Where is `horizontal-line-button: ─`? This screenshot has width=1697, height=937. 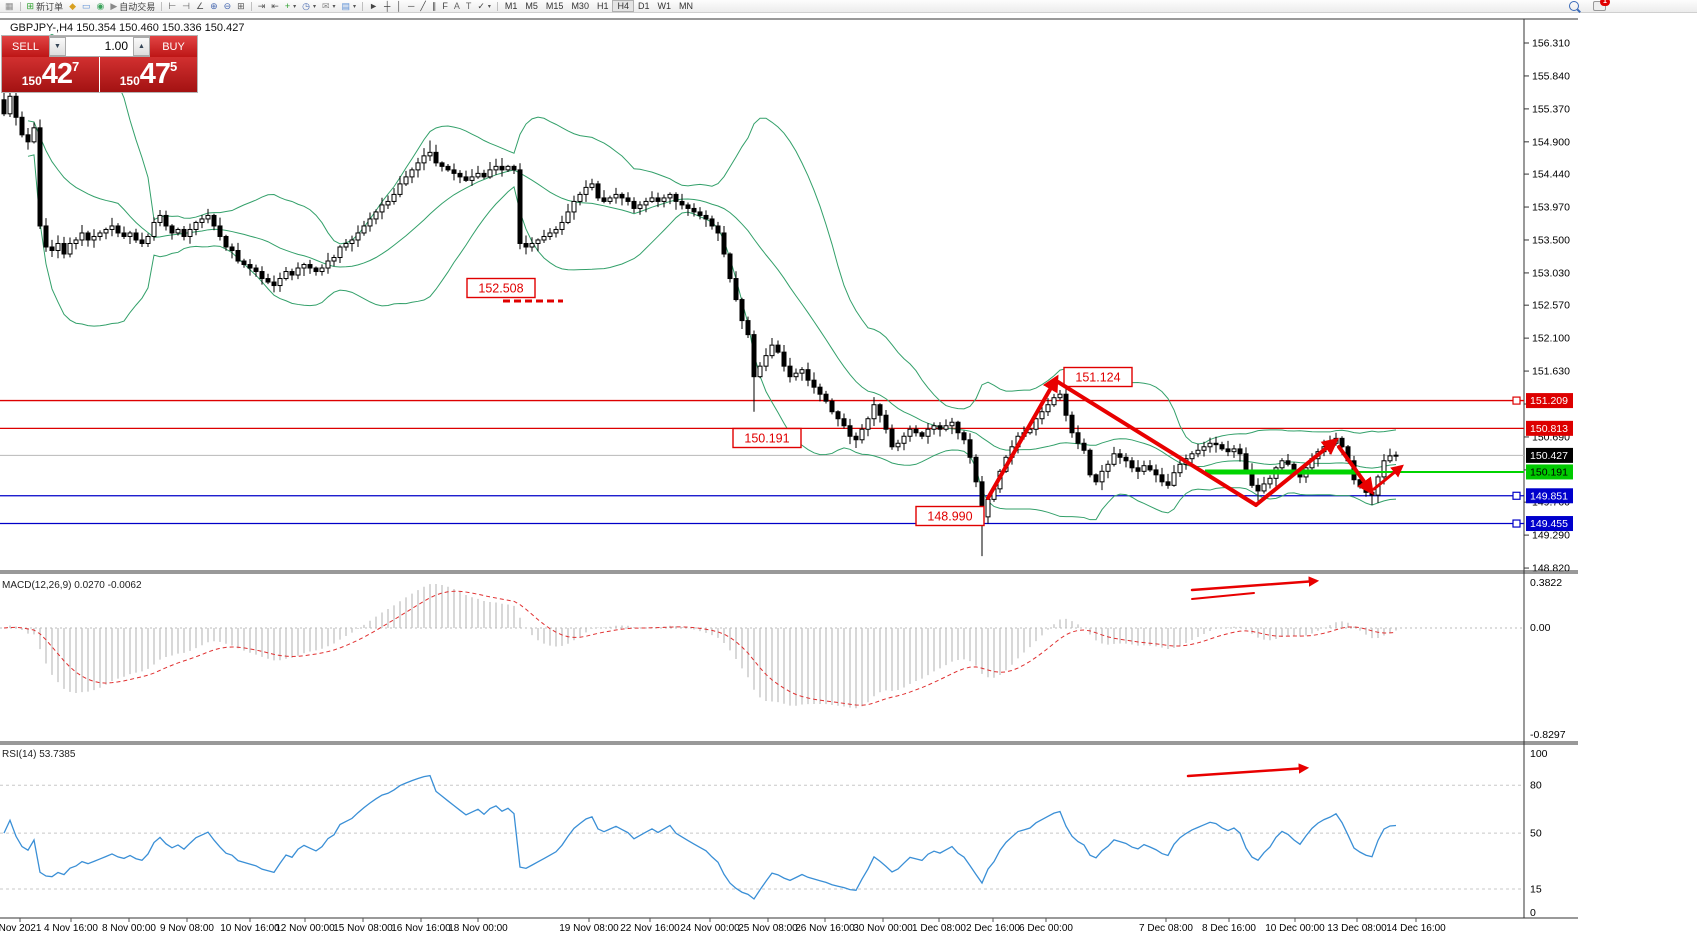 horizontal-line-button: ─ is located at coordinates (411, 6).